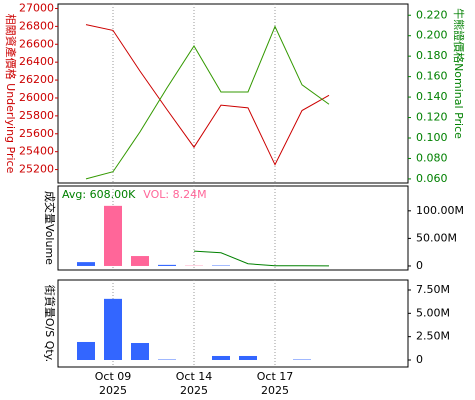  Describe the element at coordinates (432, 35) in the screenshot. I see `y2-tick-label: 0.200` at that location.